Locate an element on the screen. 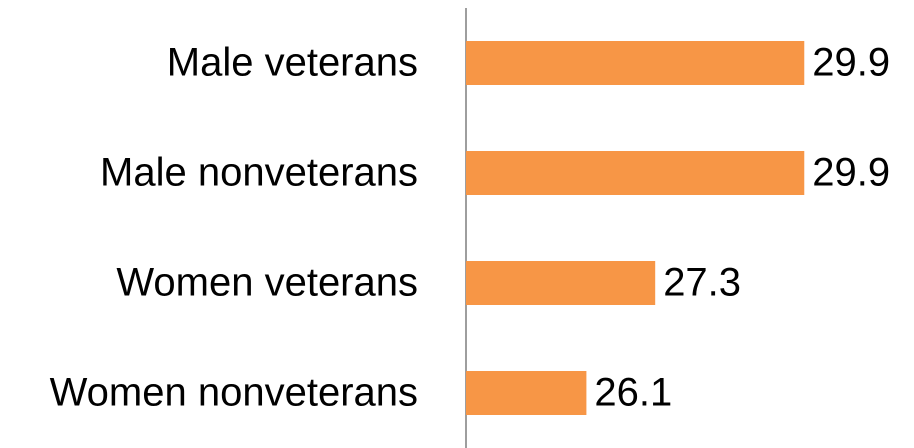 The width and height of the screenshot is (914, 448). category-label: Women nonveterans is located at coordinates (234, 393).